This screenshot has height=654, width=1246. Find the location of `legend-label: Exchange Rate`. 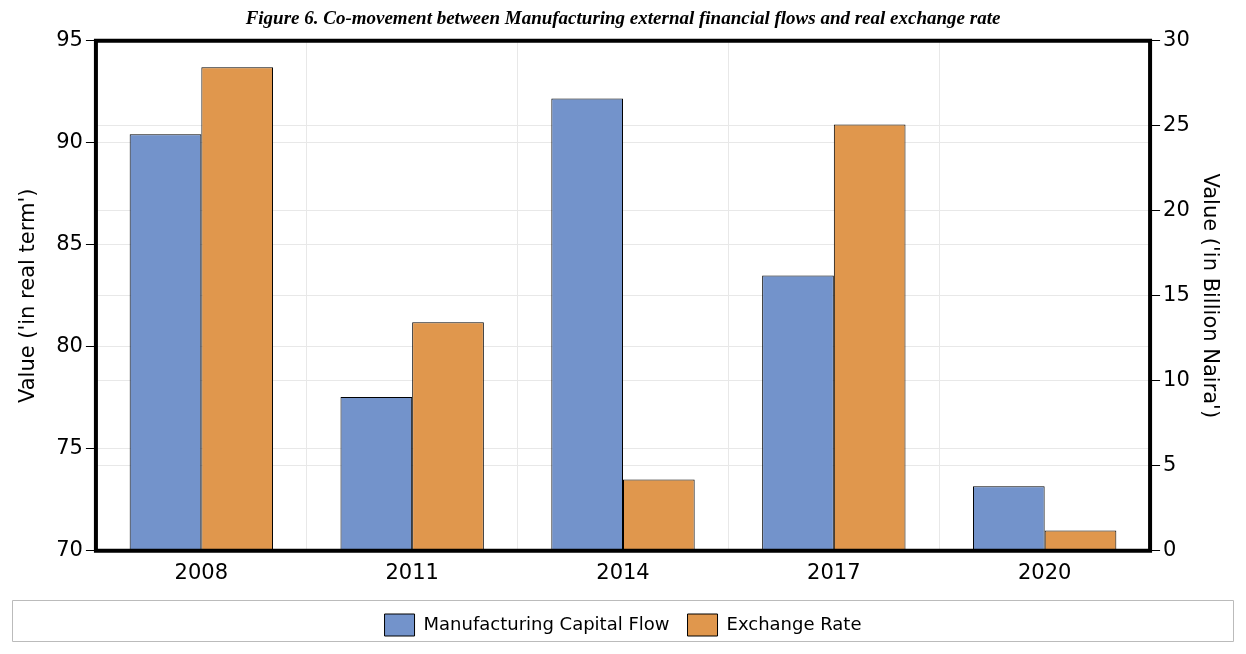

legend-label: Exchange Rate is located at coordinates (794, 623).